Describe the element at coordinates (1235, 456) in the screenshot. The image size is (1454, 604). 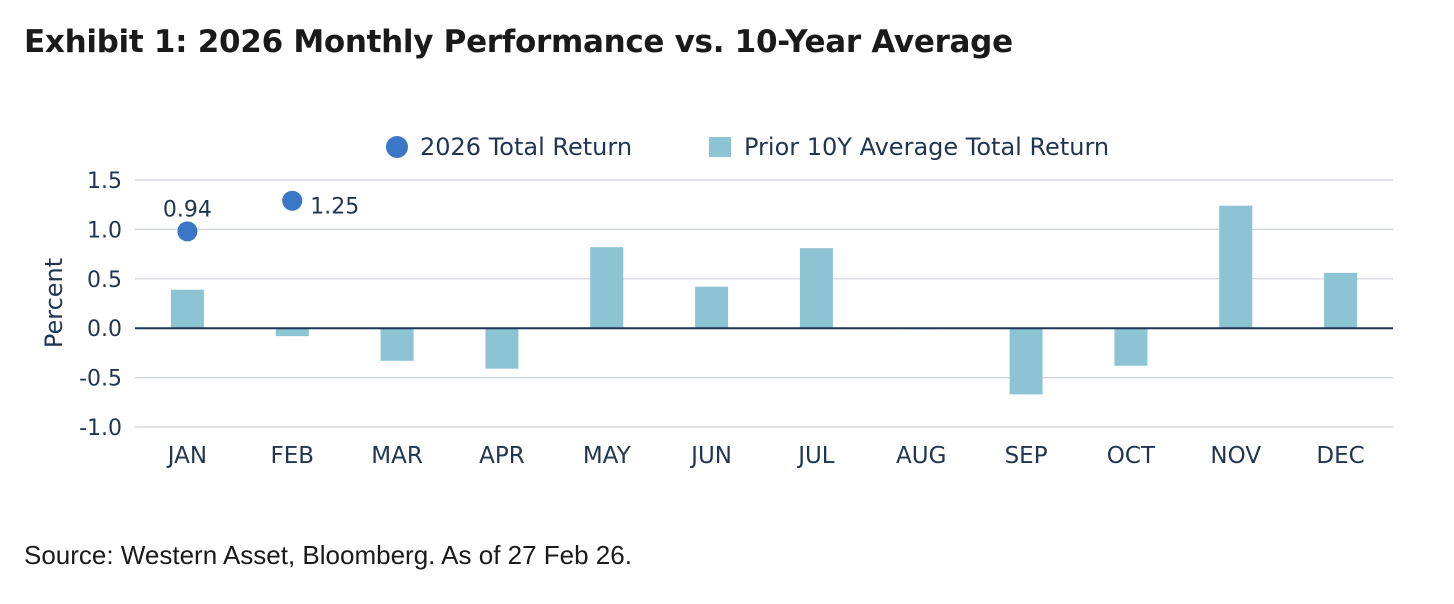
I see `x-tick-label: NOV` at that location.